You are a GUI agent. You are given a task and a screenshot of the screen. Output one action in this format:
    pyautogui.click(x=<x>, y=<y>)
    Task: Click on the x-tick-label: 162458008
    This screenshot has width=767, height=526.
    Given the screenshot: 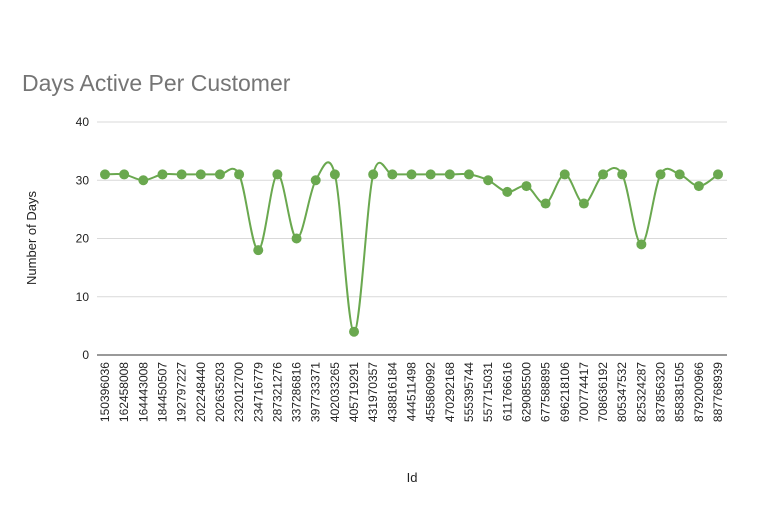 What is the action you would take?
    pyautogui.click(x=124, y=392)
    